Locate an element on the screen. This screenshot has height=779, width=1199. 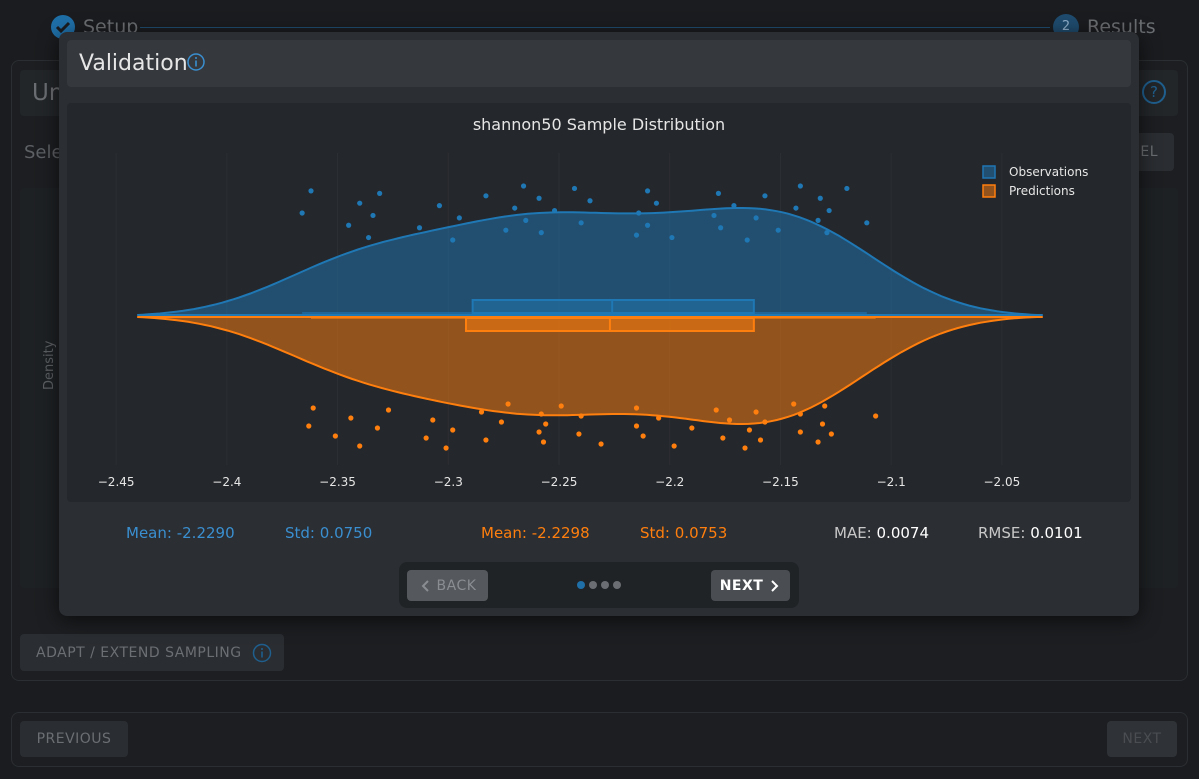
x-tick-label: −2.45 is located at coordinates (116, 482).